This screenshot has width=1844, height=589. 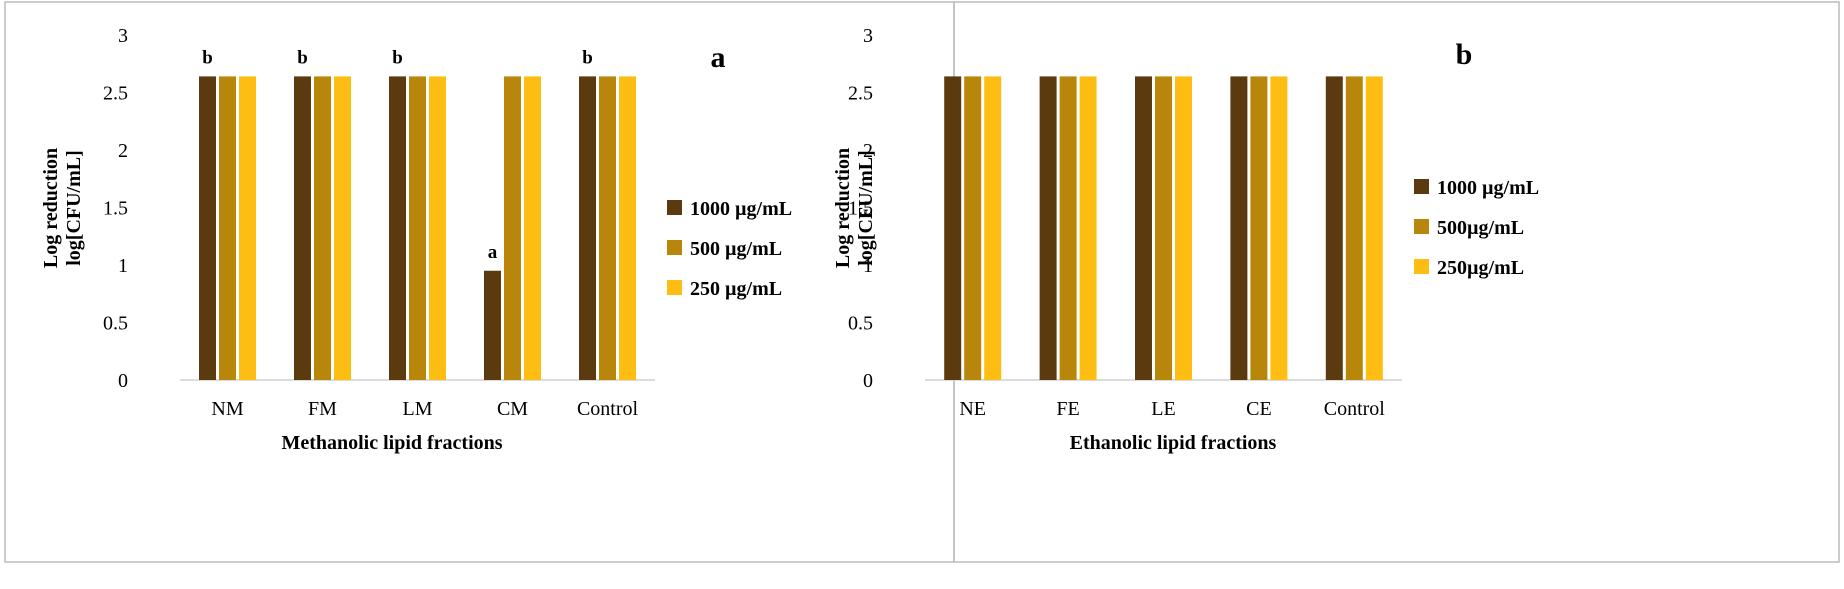 What do you see at coordinates (868, 151) in the screenshot?
I see `panel-b-y-tick-label: 2` at bounding box center [868, 151].